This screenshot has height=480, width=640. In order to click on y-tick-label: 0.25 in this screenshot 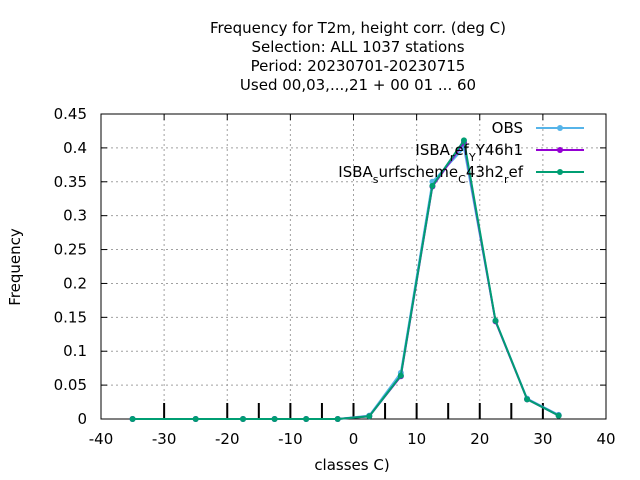, I will do `click(70, 250)`.